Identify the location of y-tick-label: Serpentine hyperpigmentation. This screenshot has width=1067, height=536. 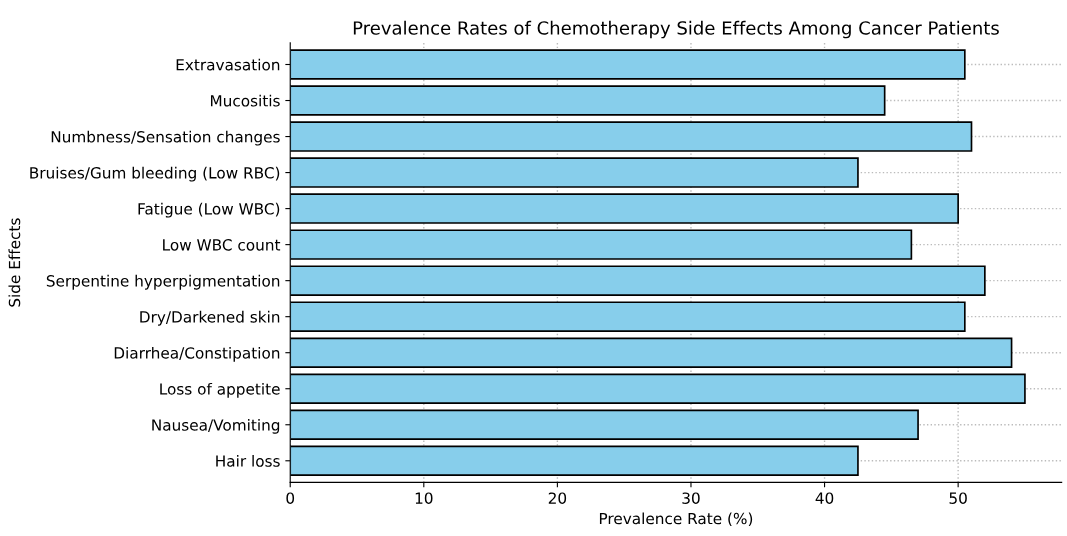
(163, 282).